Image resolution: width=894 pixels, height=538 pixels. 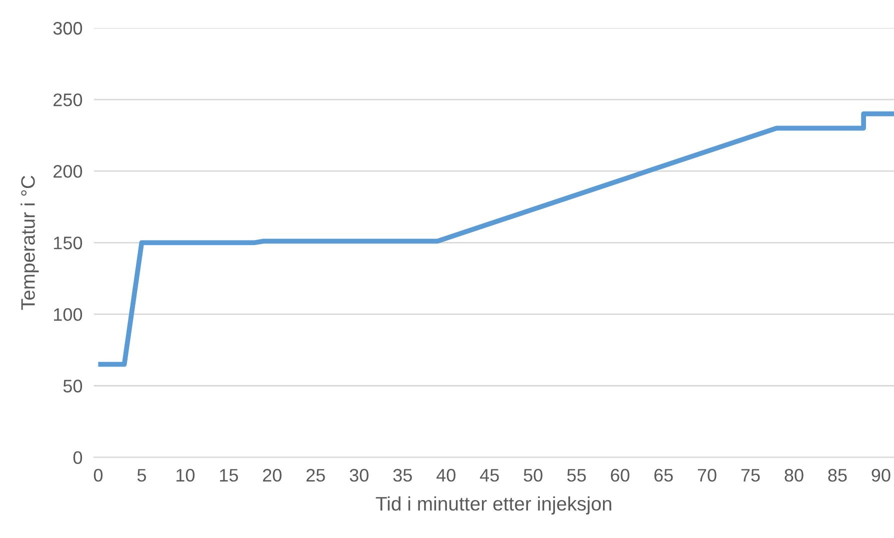 What do you see at coordinates (837, 475) in the screenshot?
I see `x-tick-label: 85` at bounding box center [837, 475].